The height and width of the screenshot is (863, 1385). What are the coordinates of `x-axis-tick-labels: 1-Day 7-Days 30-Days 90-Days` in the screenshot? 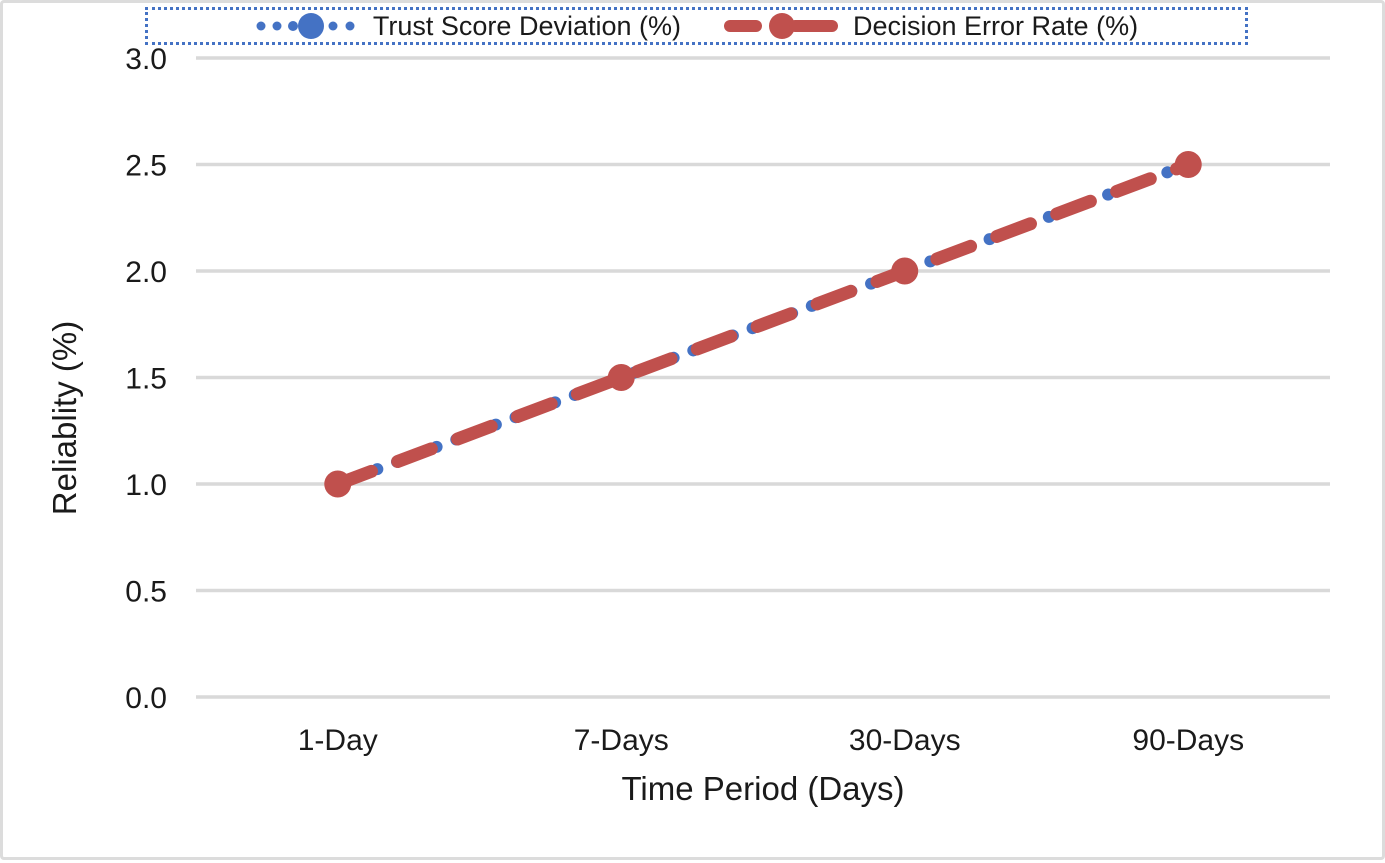 It's located at (771, 740).